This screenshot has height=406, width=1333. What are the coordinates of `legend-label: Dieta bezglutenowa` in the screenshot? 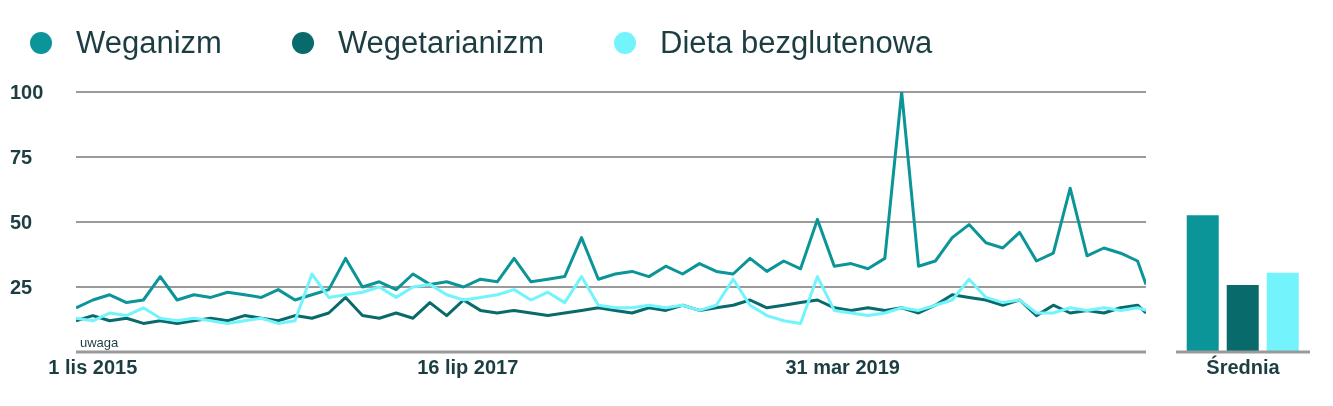 It's located at (796, 43).